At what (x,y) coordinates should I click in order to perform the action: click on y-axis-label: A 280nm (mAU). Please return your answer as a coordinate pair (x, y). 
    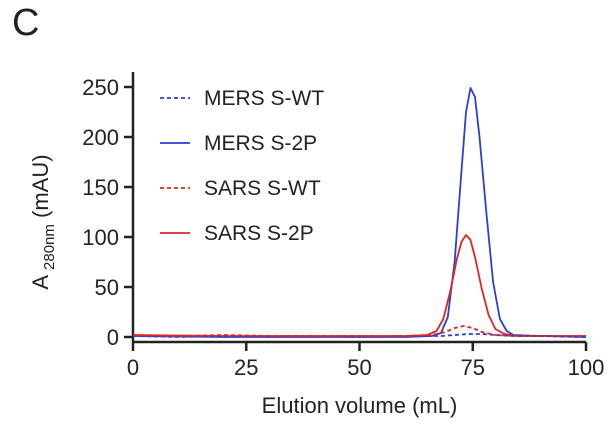
    Looking at the image, I should click on (43, 221).